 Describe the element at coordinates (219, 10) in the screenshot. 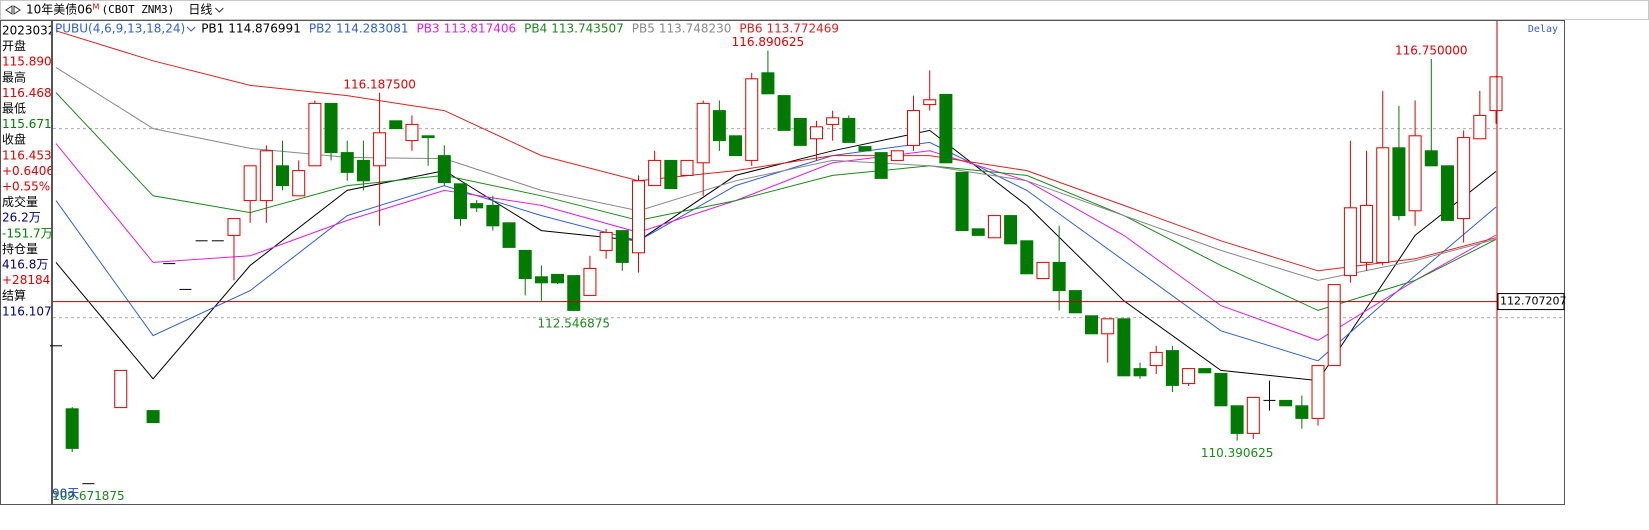

I see `period-chevron` at that location.